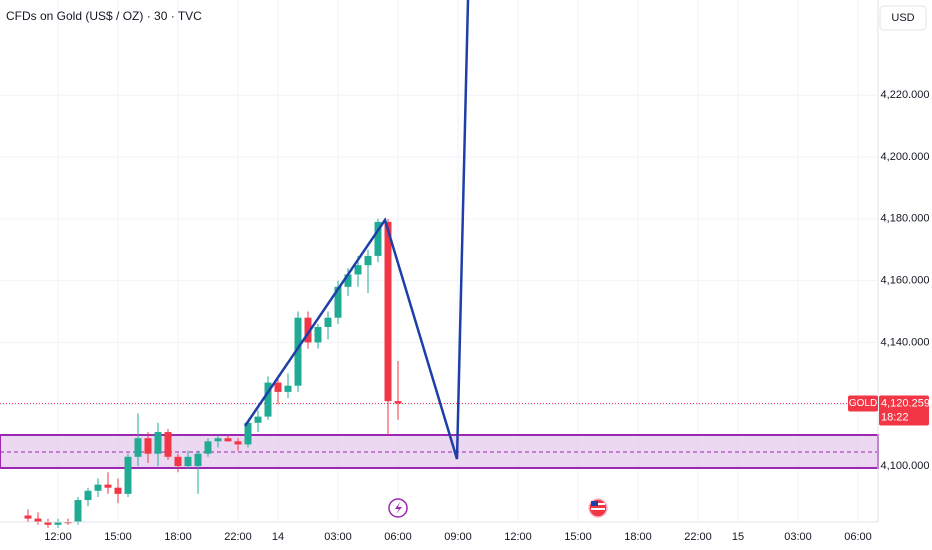 The image size is (932, 550). I want to click on y-tick-label: 4,220.000, so click(905, 95).